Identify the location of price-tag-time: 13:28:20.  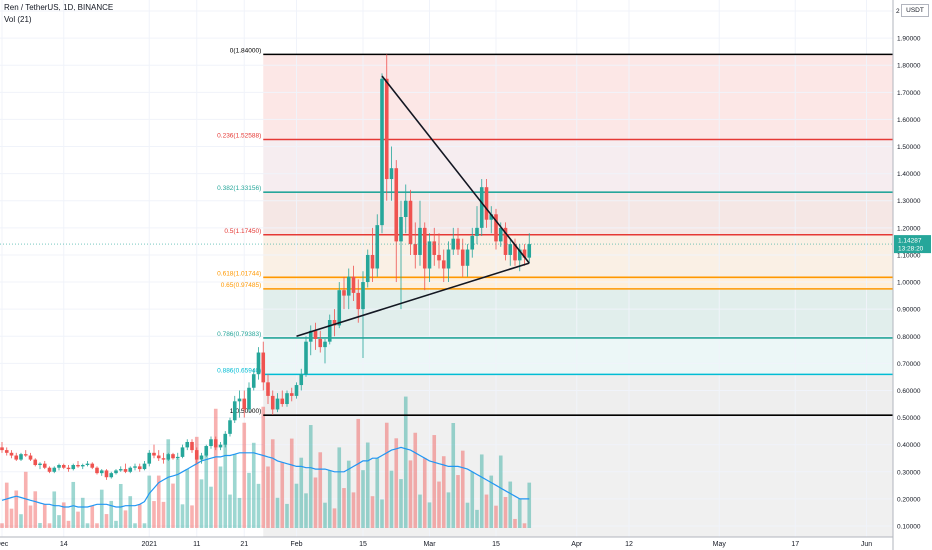
(911, 249).